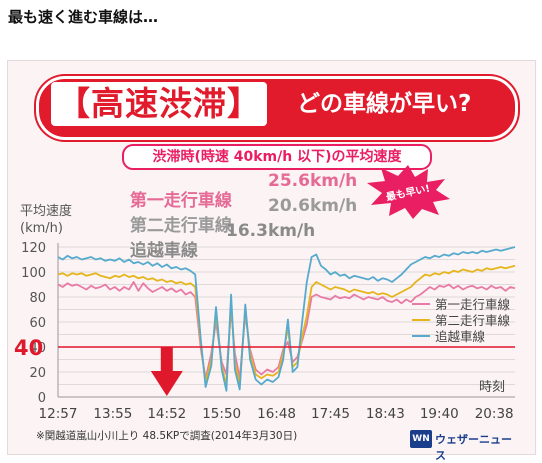 The image size is (542, 463). What do you see at coordinates (112, 414) in the screenshot?
I see `x-tick-label: 13:55` at bounding box center [112, 414].